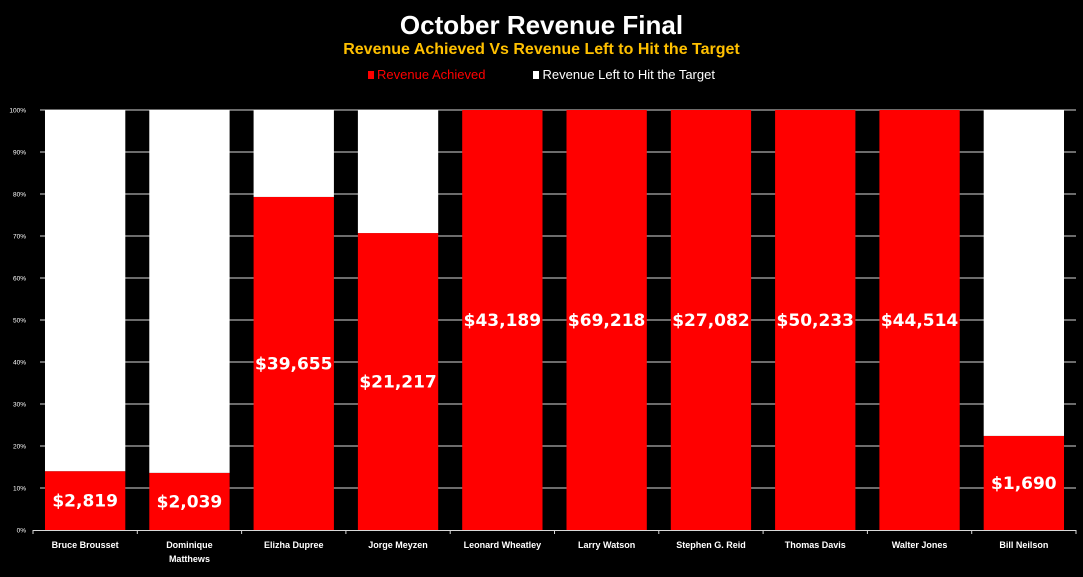  What do you see at coordinates (22, 531) in the screenshot?
I see `y-tick-label: 0%` at bounding box center [22, 531].